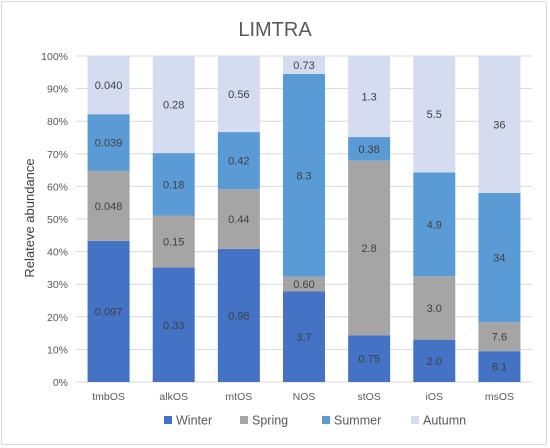  Describe the element at coordinates (57, 220) in the screenshot. I see `y-tick-label: 50%` at that location.